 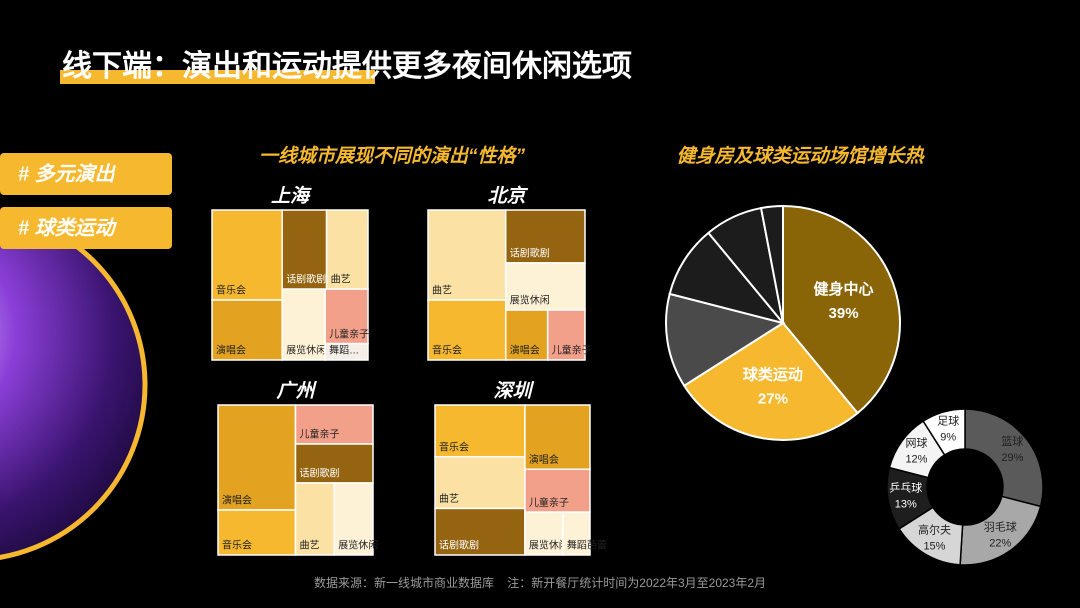 I want to click on donut-label: 高尔夫, so click(x=934, y=530).